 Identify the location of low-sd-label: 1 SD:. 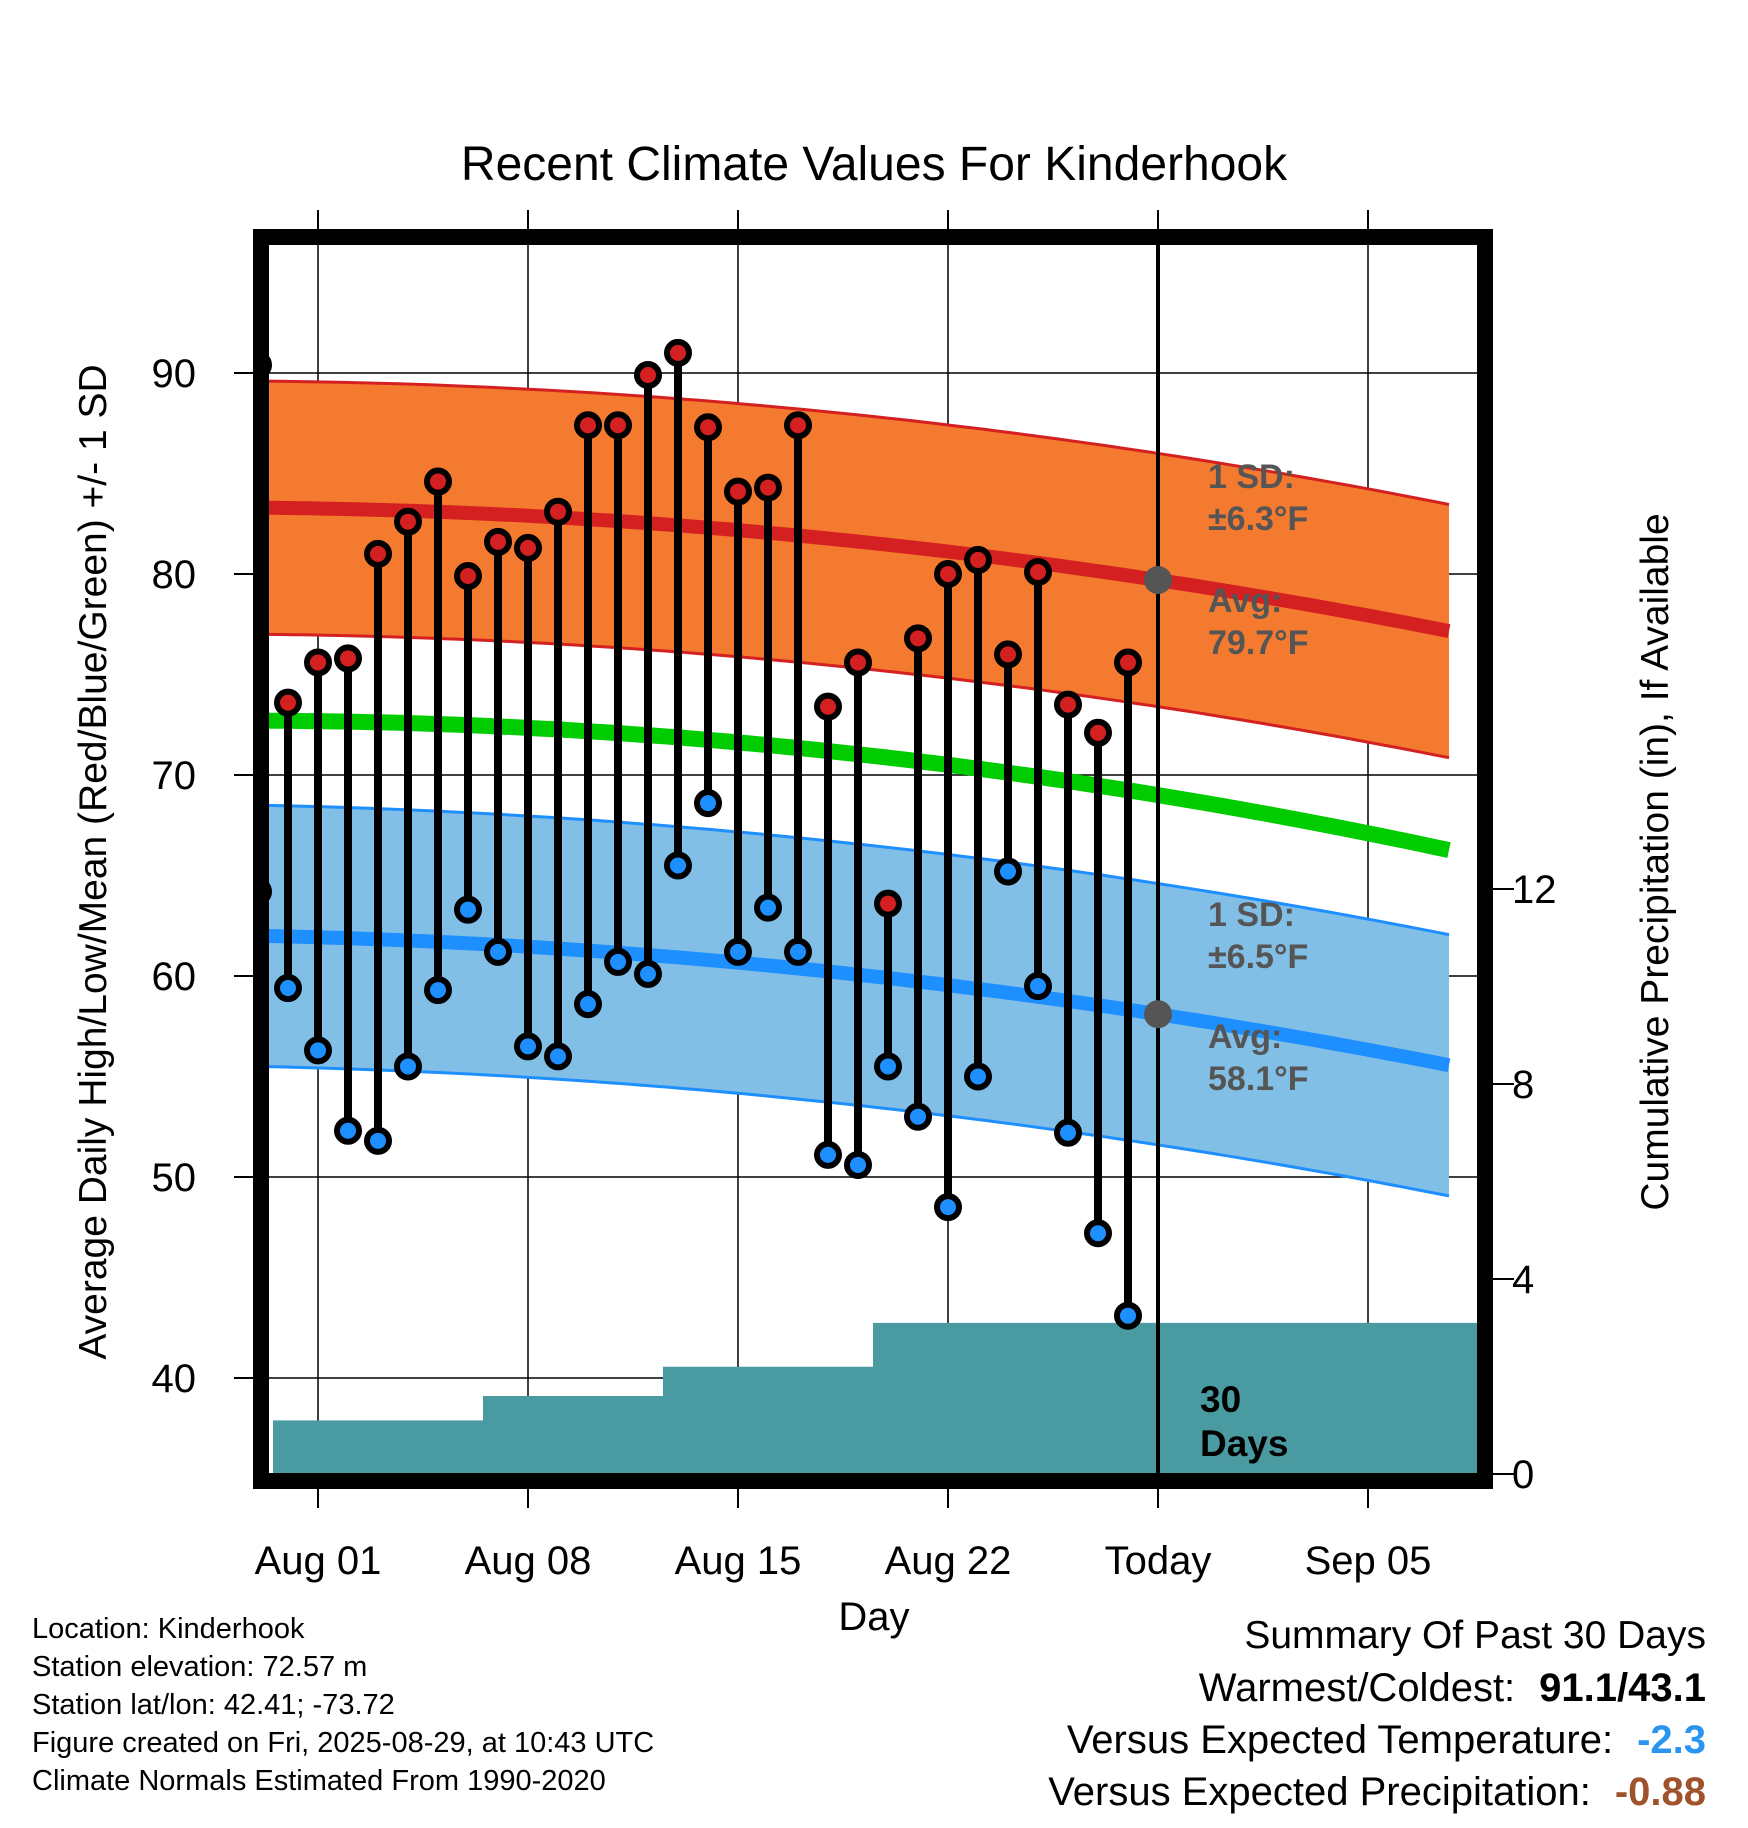
(1251, 915).